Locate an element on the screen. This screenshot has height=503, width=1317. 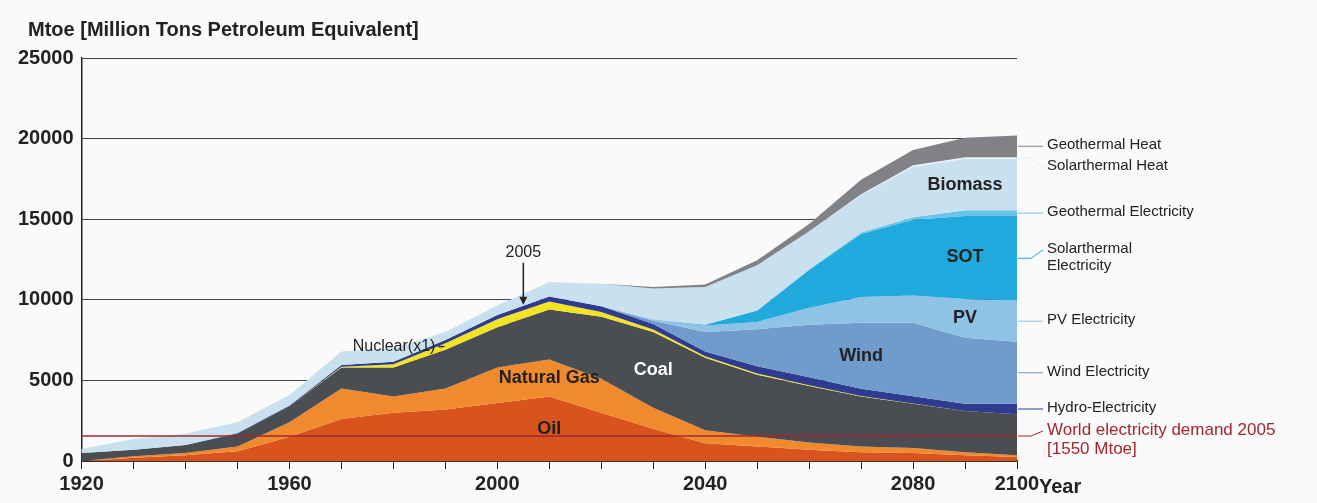
y-tick-label: 5000 is located at coordinates (51, 378).